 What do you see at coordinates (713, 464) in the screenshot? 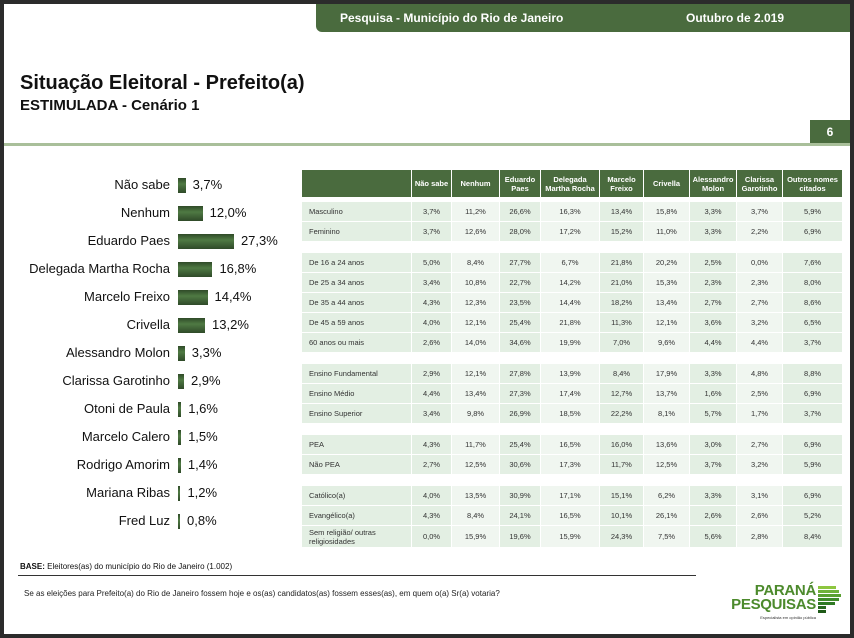
I see `table-cell: 3,7%` at bounding box center [713, 464].